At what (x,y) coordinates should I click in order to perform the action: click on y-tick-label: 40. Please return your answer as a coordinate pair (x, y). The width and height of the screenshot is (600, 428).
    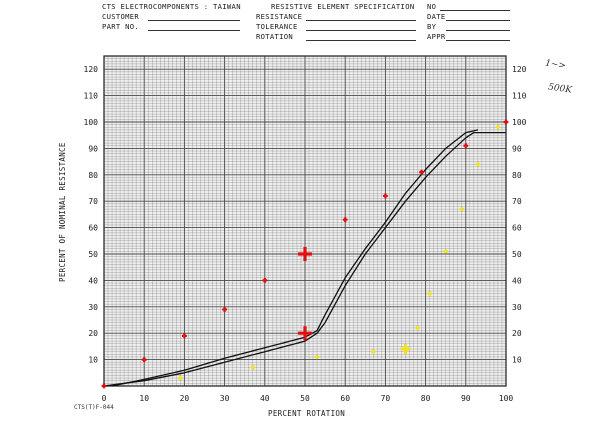
    Looking at the image, I should click on (93, 280).